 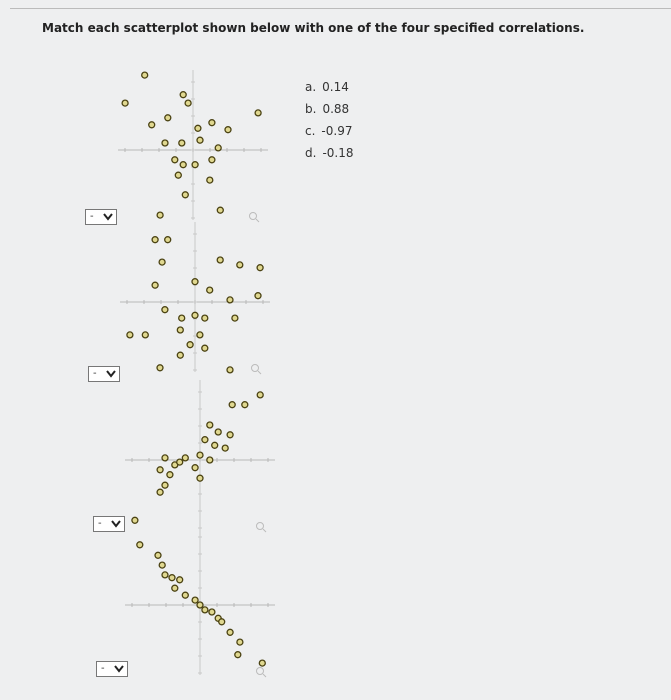 I want to click on option-letter: c., so click(x=310, y=131).